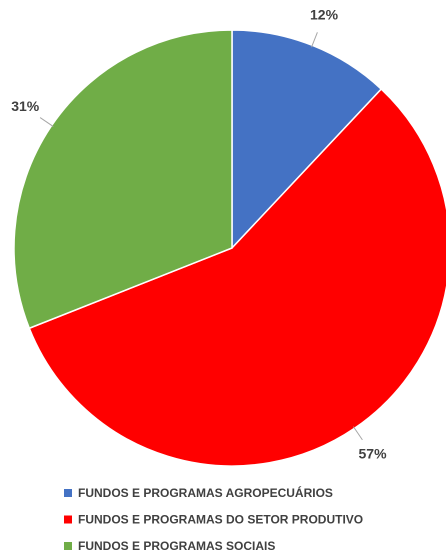  Describe the element at coordinates (324, 14) in the screenshot. I see `data-label: 12%` at that location.